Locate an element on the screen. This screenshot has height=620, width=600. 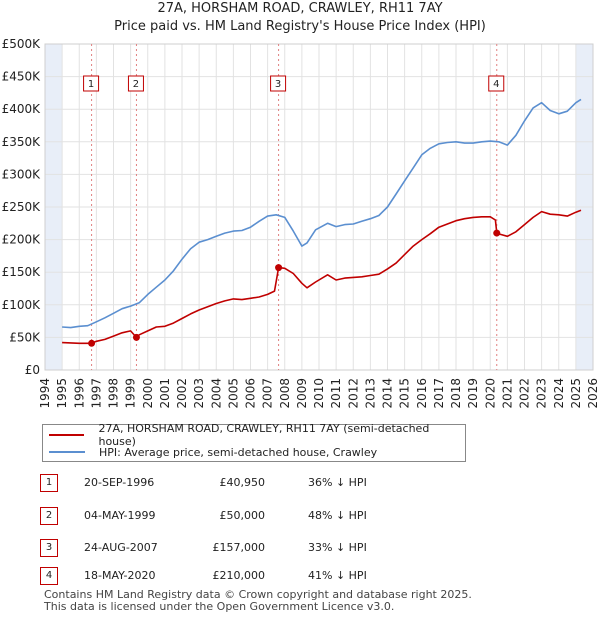
x-tick-label: 2015 is located at coordinates (405, 393).